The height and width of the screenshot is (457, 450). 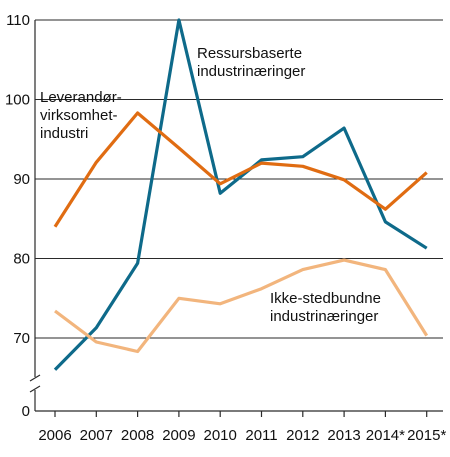 What do you see at coordinates (302, 435) in the screenshot?
I see `x-tick-label: 2012` at bounding box center [302, 435].